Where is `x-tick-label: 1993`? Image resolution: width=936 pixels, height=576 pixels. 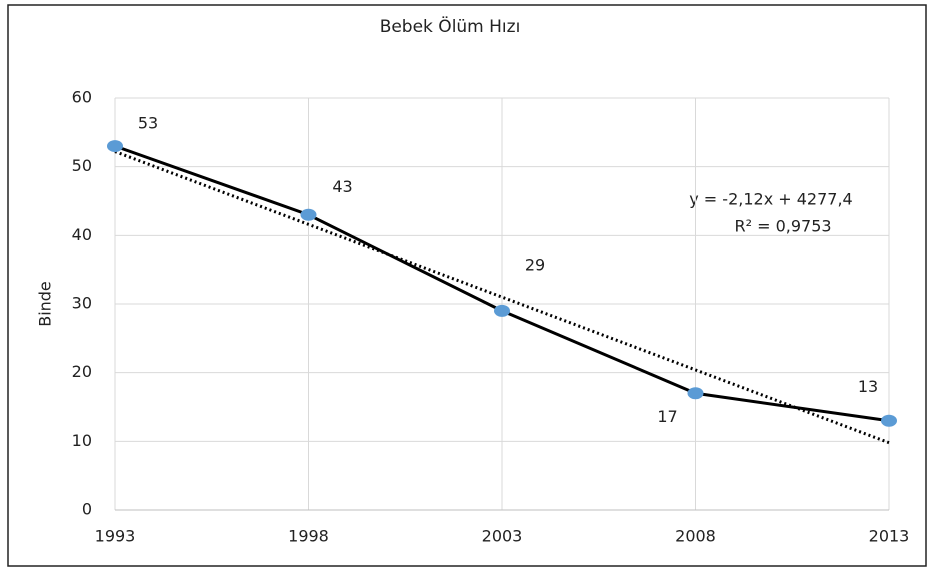 x-tick-label: 1993 is located at coordinates (115, 536).